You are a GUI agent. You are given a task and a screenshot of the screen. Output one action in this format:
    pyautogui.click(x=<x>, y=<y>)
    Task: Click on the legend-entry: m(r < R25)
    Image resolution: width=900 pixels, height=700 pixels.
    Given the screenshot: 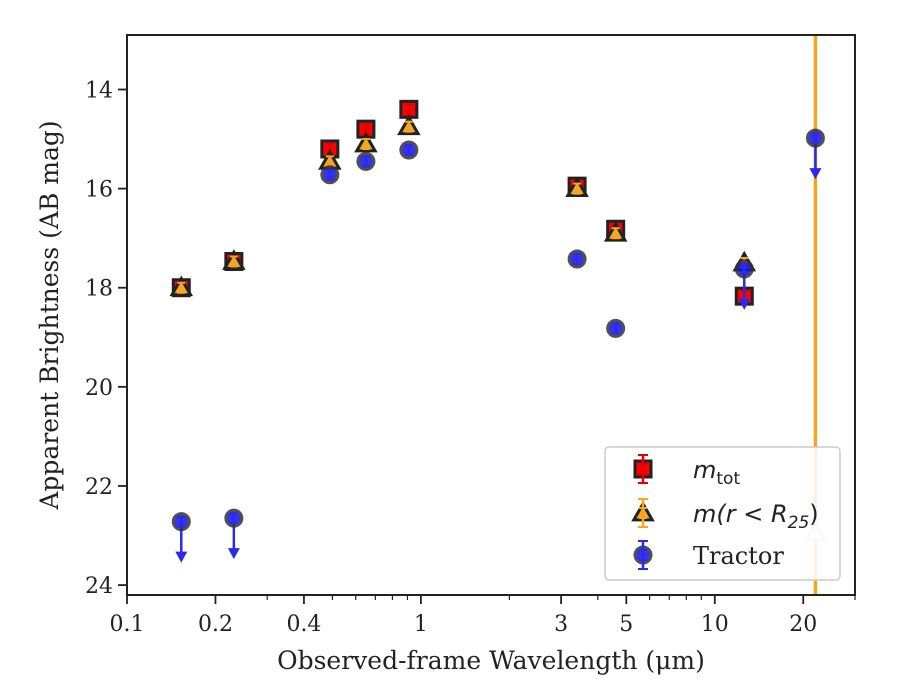 What is the action you would take?
    pyautogui.click(x=725, y=515)
    